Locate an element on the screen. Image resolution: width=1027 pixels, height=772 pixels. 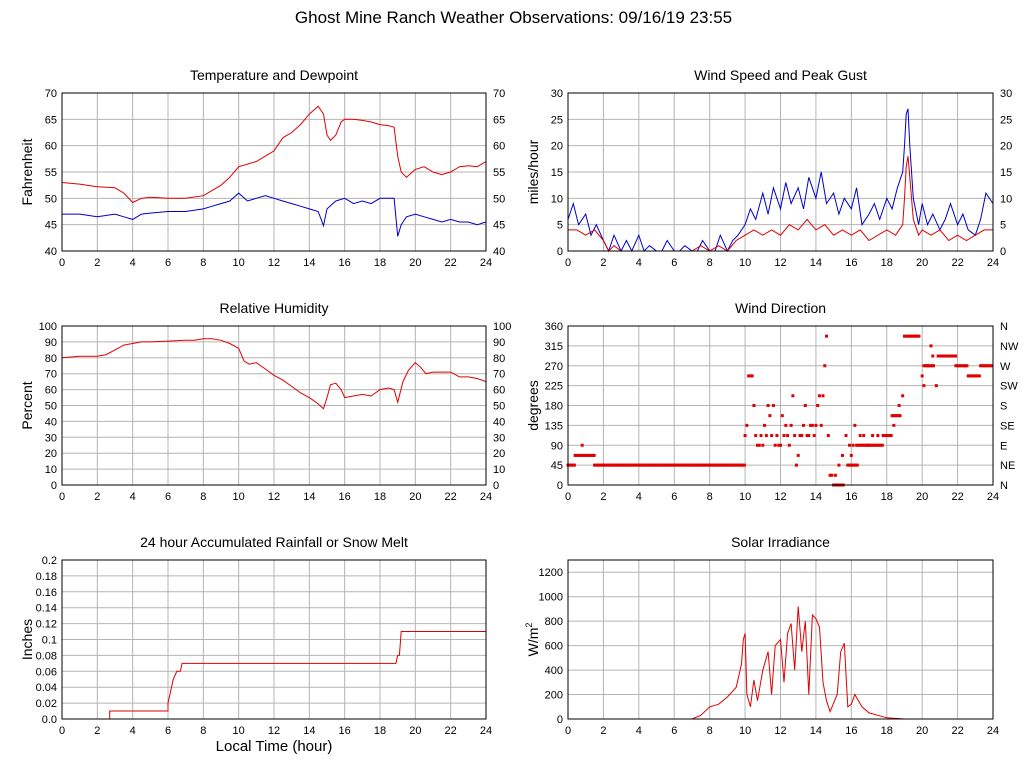
y-tick-label: 25 is located at coordinates (557, 120).